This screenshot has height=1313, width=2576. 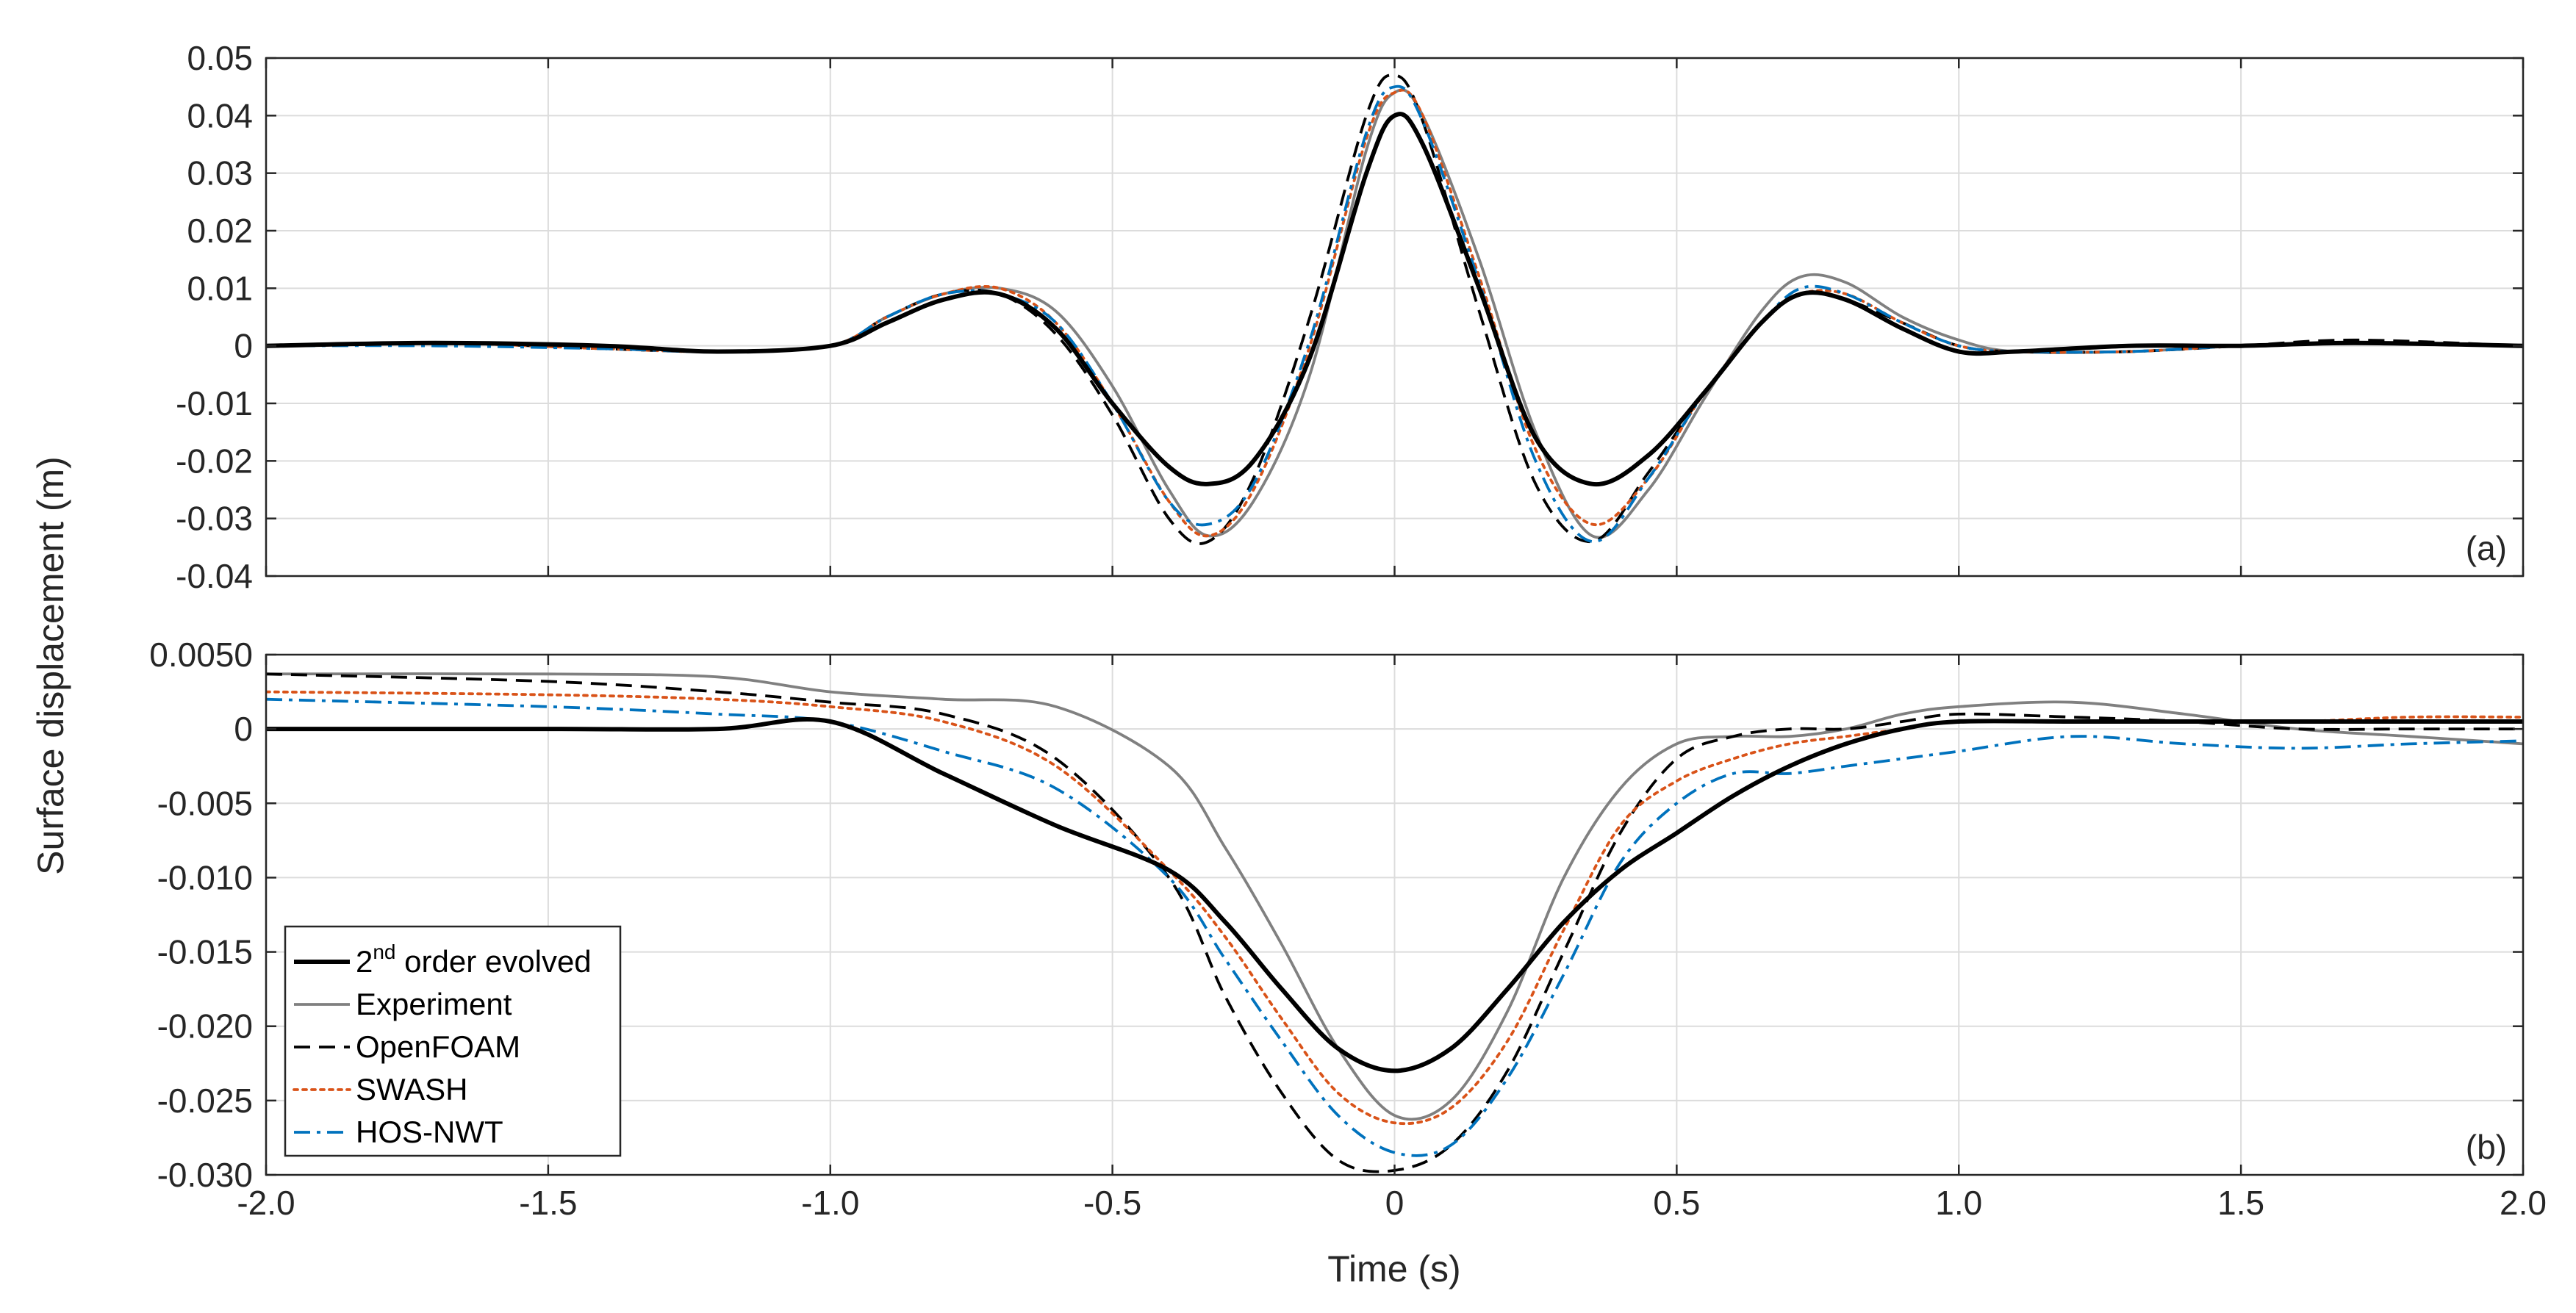 What do you see at coordinates (2240, 1203) in the screenshot?
I see `x-tick-label: 1.5` at bounding box center [2240, 1203].